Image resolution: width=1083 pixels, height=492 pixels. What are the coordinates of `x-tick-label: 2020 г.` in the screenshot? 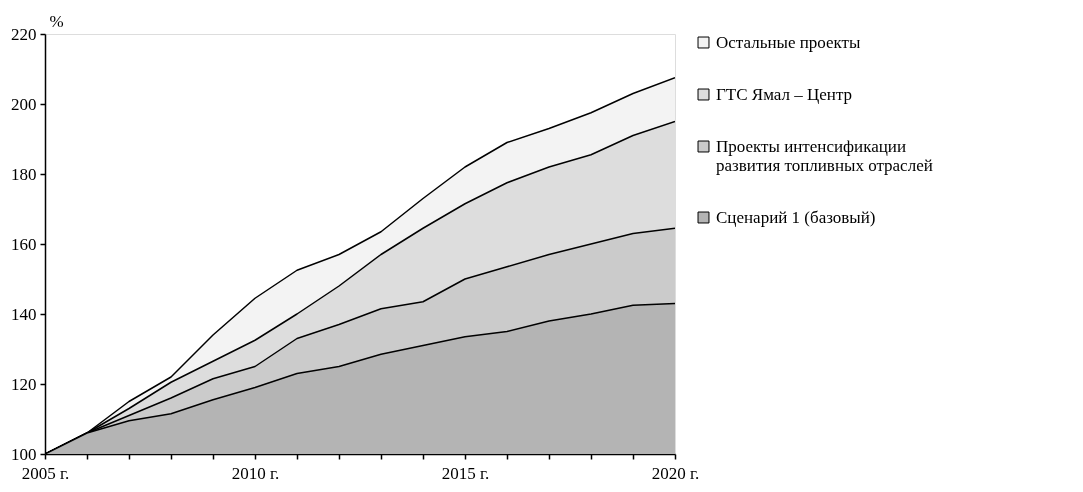 It's located at (675, 473).